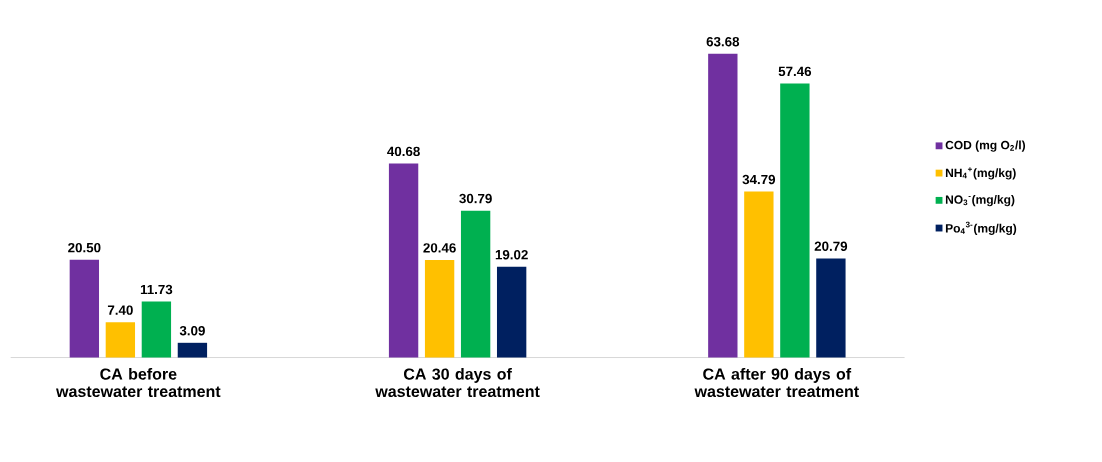  What do you see at coordinates (439, 248) in the screenshot?
I see `data-label: 20.46` at bounding box center [439, 248].